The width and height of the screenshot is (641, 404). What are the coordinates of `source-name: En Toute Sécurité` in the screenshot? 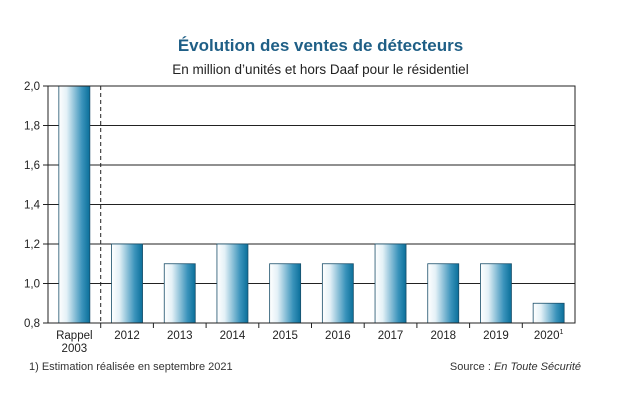 It's located at (537, 367).